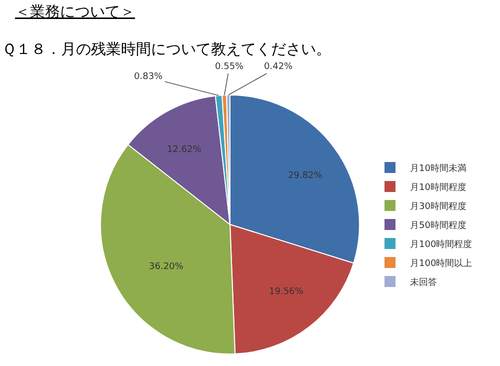 This screenshot has height=366, width=500. I want to click on data-label: 0.83%, so click(149, 77).